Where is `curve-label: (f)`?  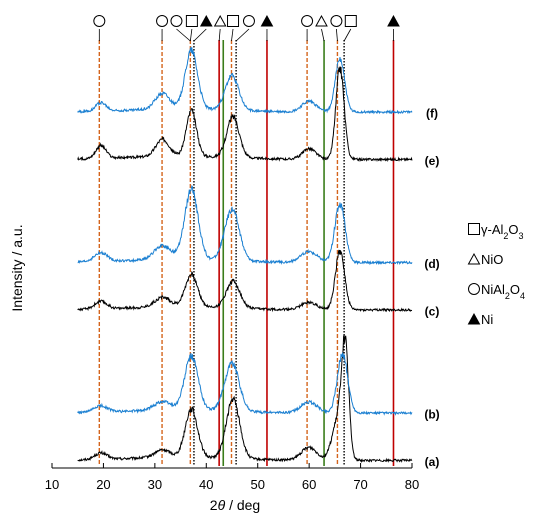 curve-label: (f) is located at coordinates (432, 114).